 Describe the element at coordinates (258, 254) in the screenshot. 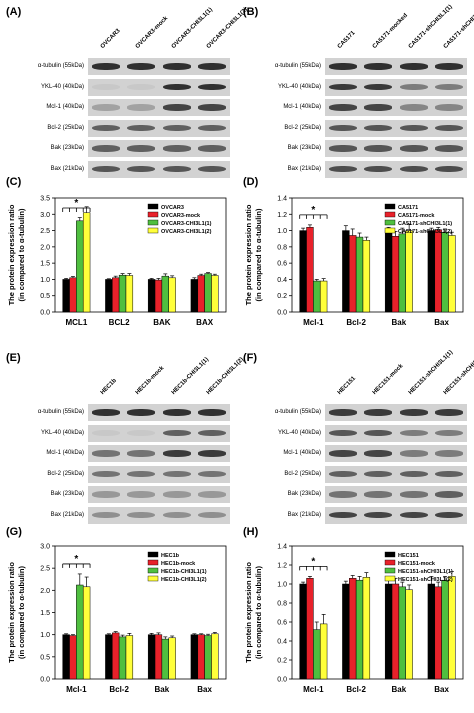

I see `y-axis-label: (in compared to α-tubulin)` at that location.